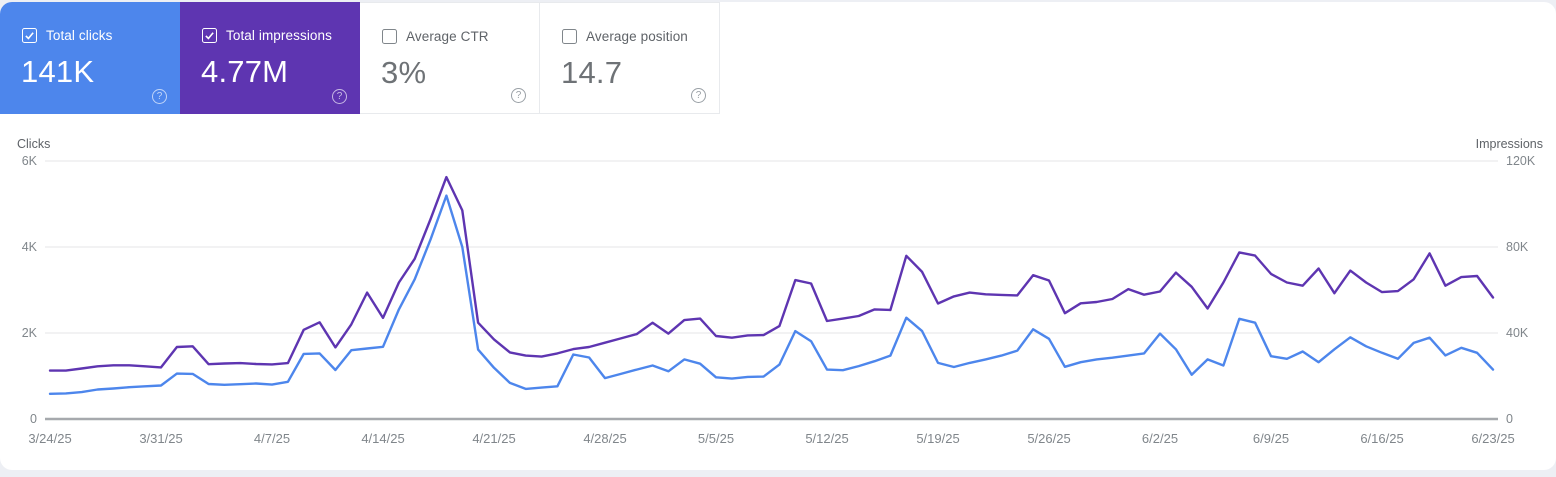 Image resolution: width=1556 pixels, height=477 pixels. I want to click on metric-card-average-ctr: Average CTR 3% ?, so click(450, 58).